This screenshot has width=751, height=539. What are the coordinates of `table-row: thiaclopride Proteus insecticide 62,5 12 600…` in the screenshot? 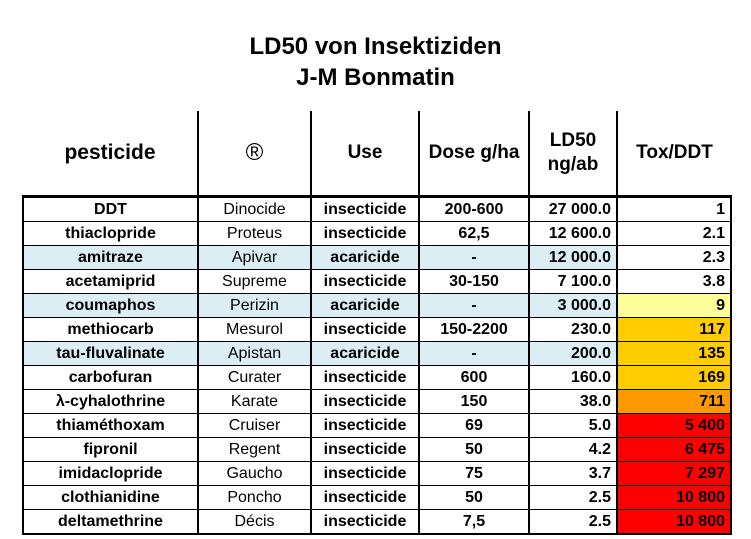 It's located at (377, 233).